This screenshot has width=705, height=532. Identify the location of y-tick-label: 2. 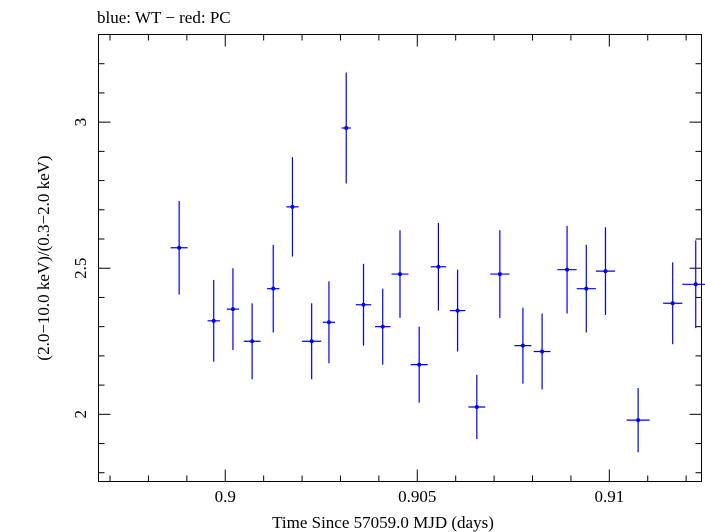
(80, 414).